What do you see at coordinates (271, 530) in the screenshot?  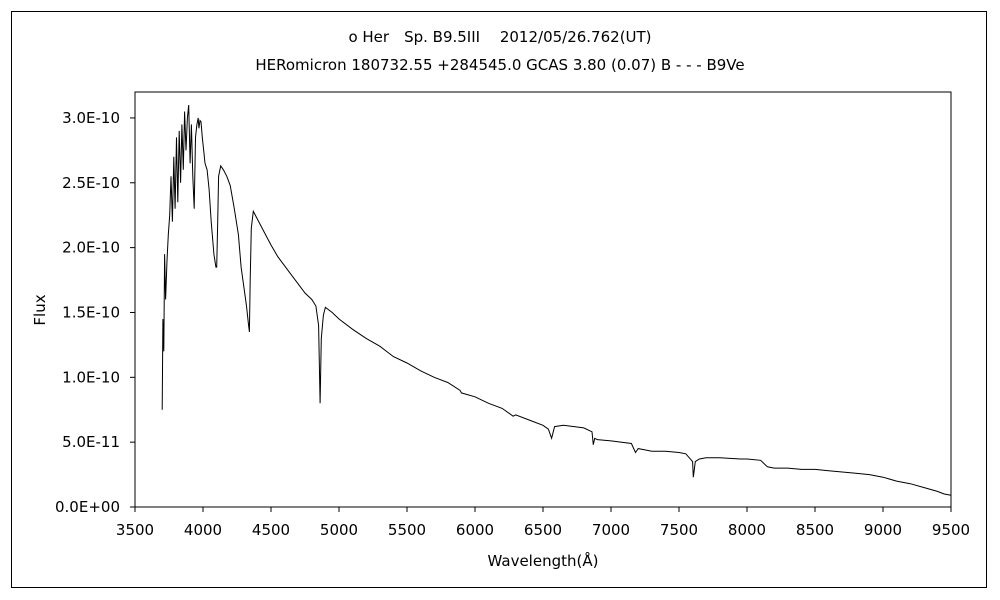 I see `x-tick-label: 4500` at bounding box center [271, 530].